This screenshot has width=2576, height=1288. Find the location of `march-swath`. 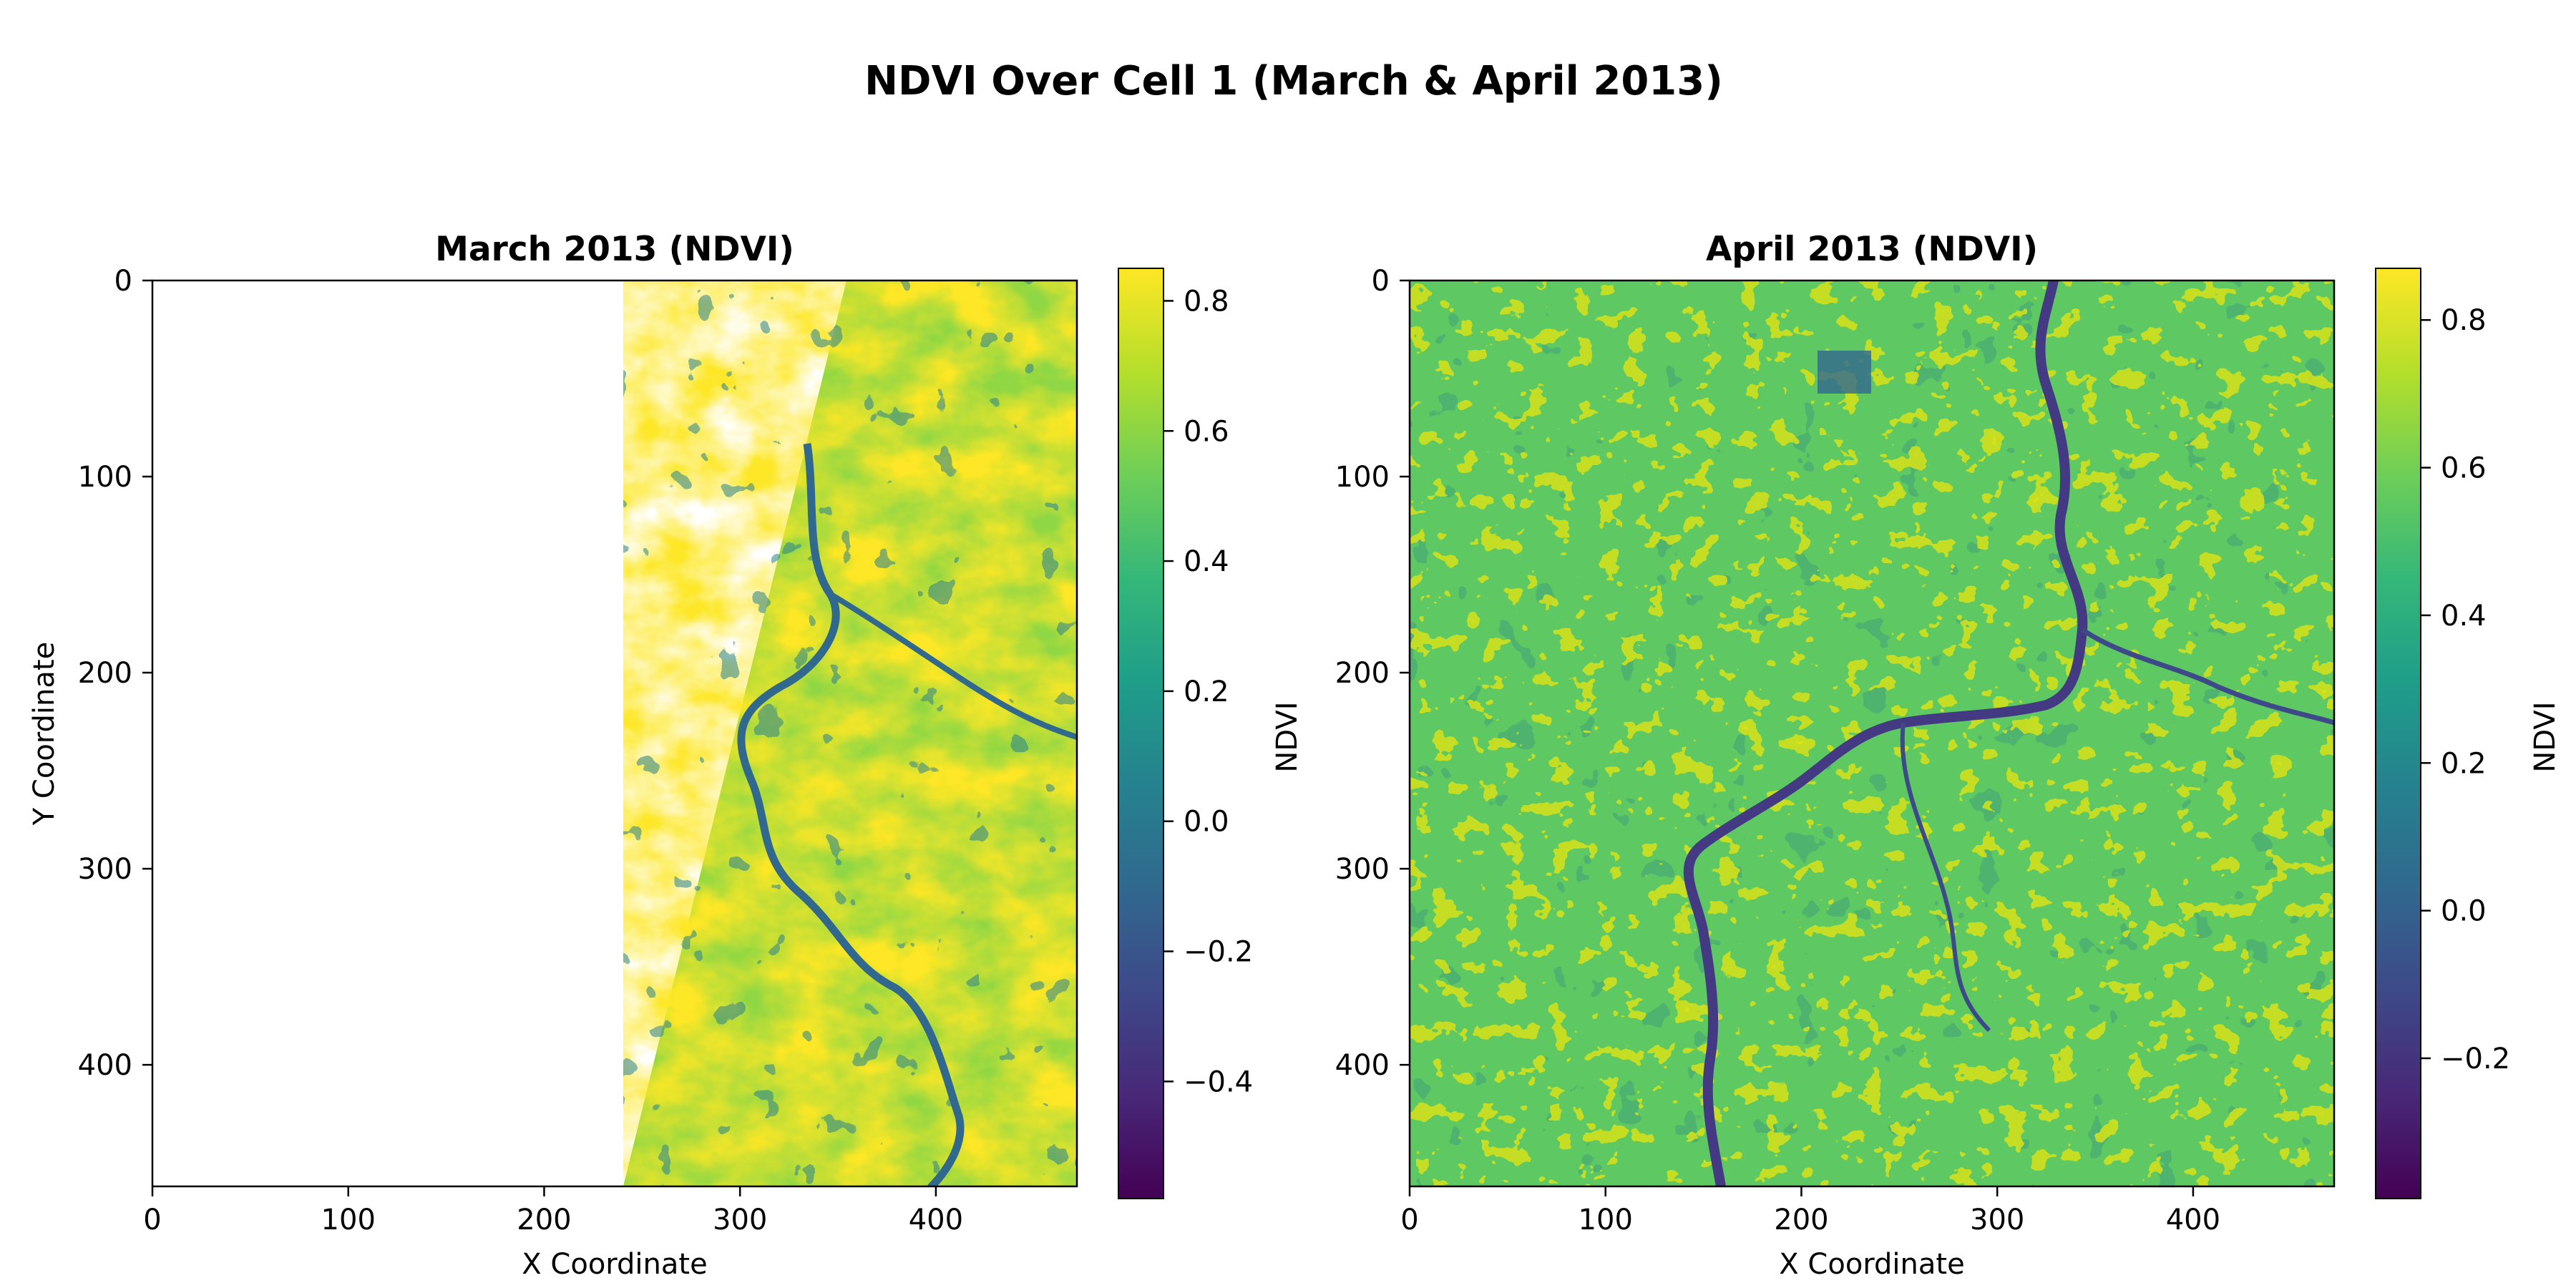

march-swath is located at coordinates (850, 733).